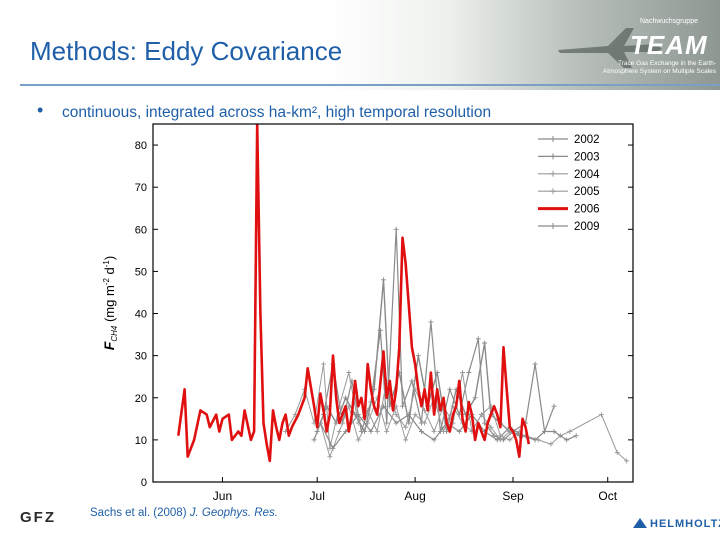  I want to click on legend-marker-2002, so click(553, 139).